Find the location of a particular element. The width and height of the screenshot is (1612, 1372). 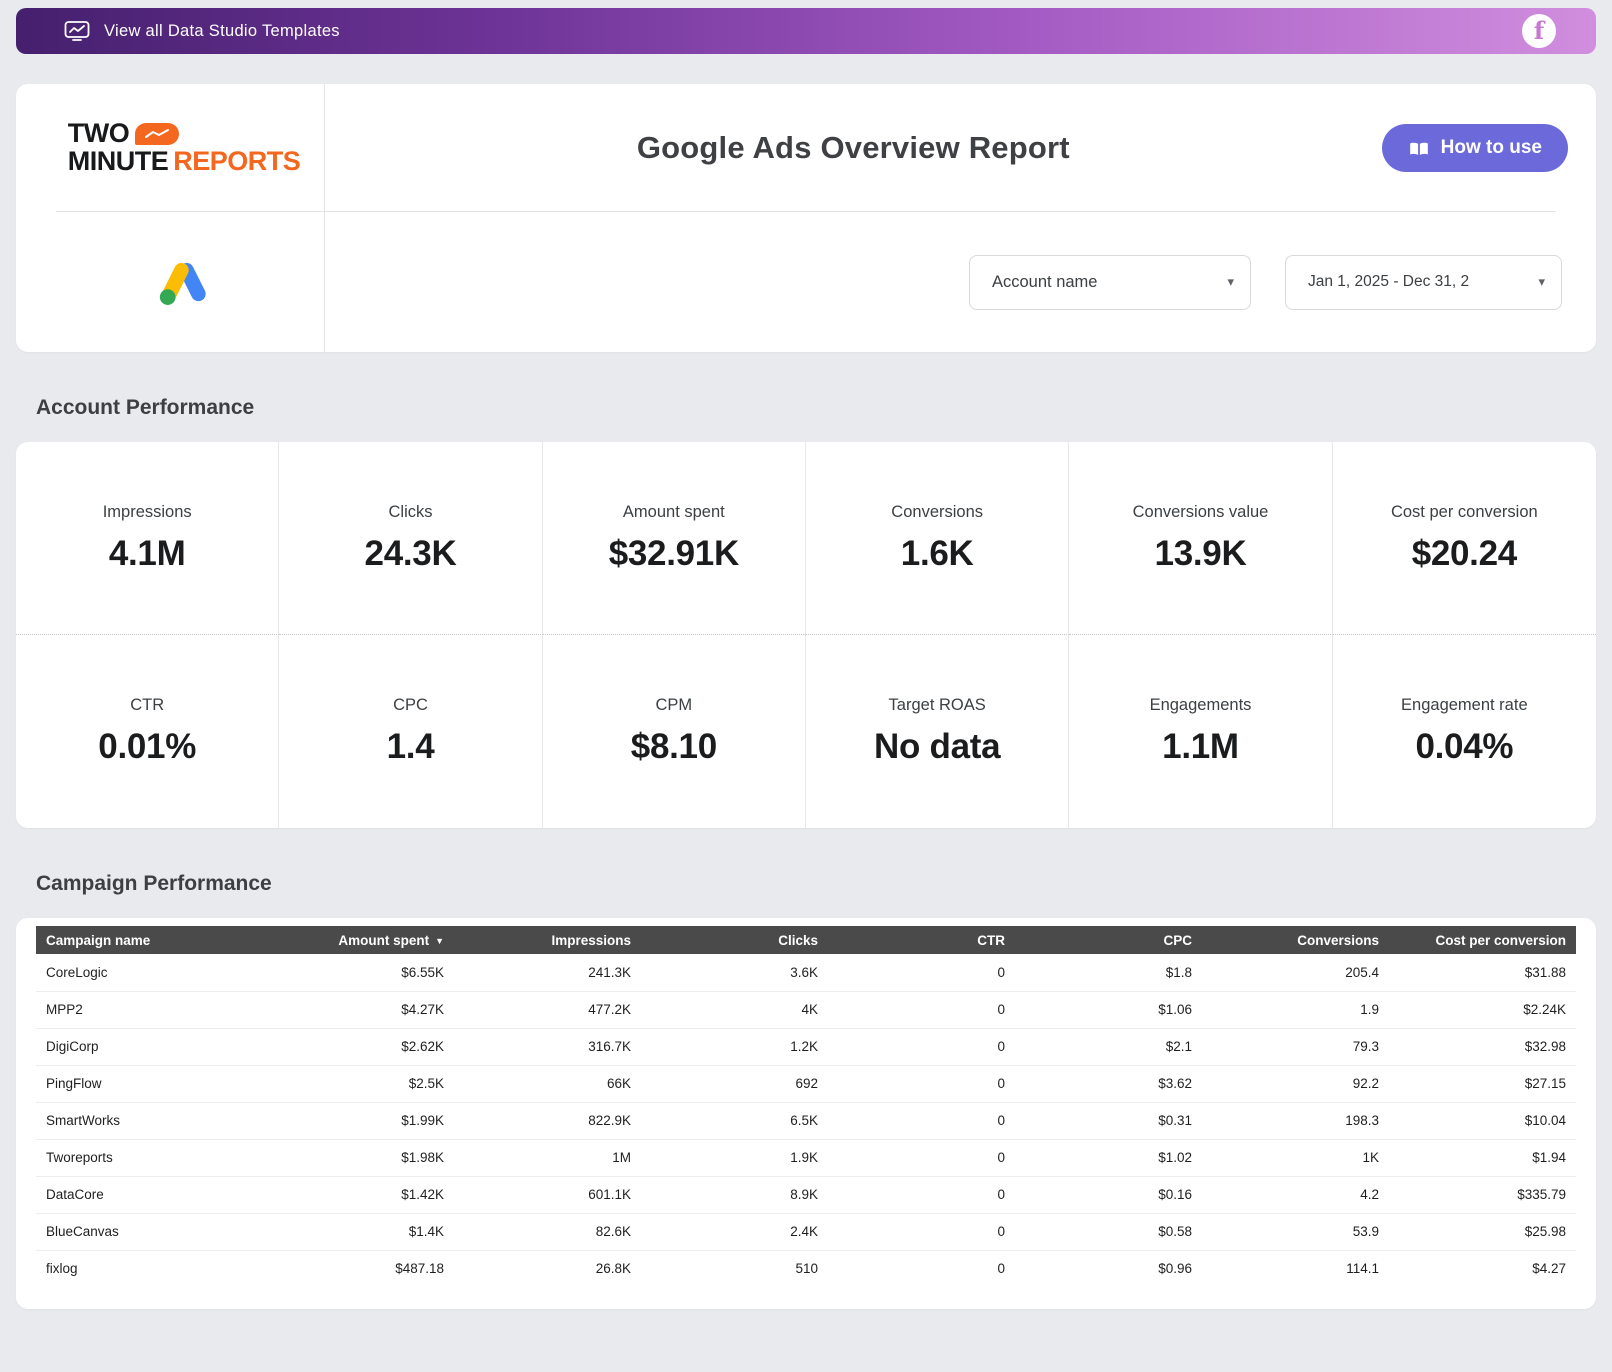

value-cell: $25.98 is located at coordinates (1482, 1232).